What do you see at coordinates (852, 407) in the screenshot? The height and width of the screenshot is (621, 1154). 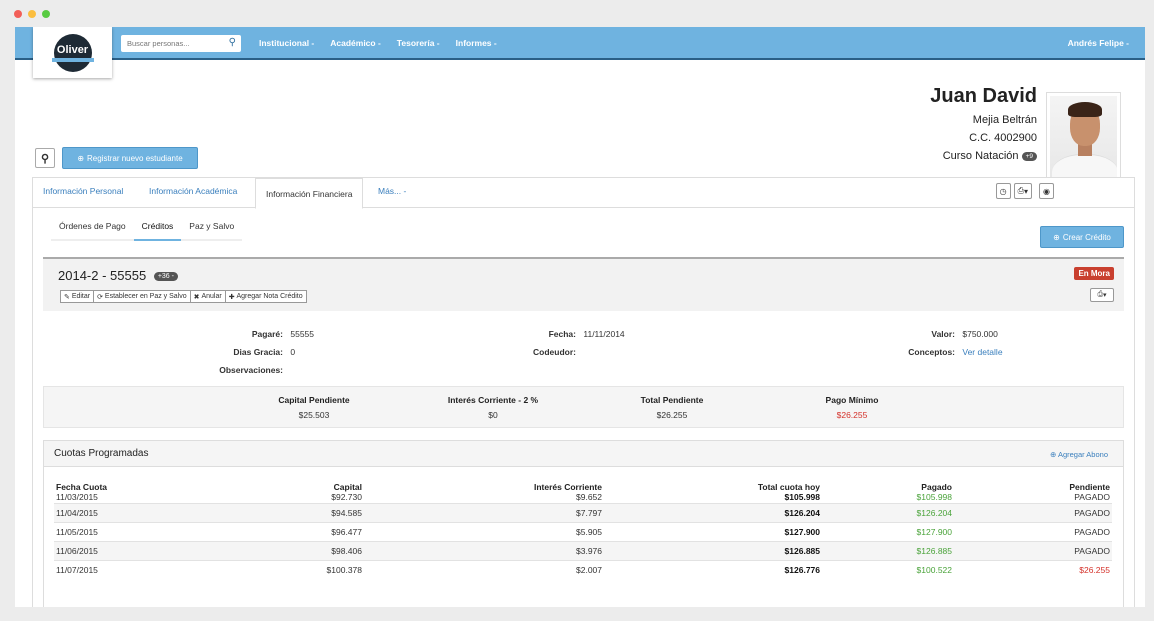 I see `pago-minimo: Pago Mínimo $26.255` at bounding box center [852, 407].